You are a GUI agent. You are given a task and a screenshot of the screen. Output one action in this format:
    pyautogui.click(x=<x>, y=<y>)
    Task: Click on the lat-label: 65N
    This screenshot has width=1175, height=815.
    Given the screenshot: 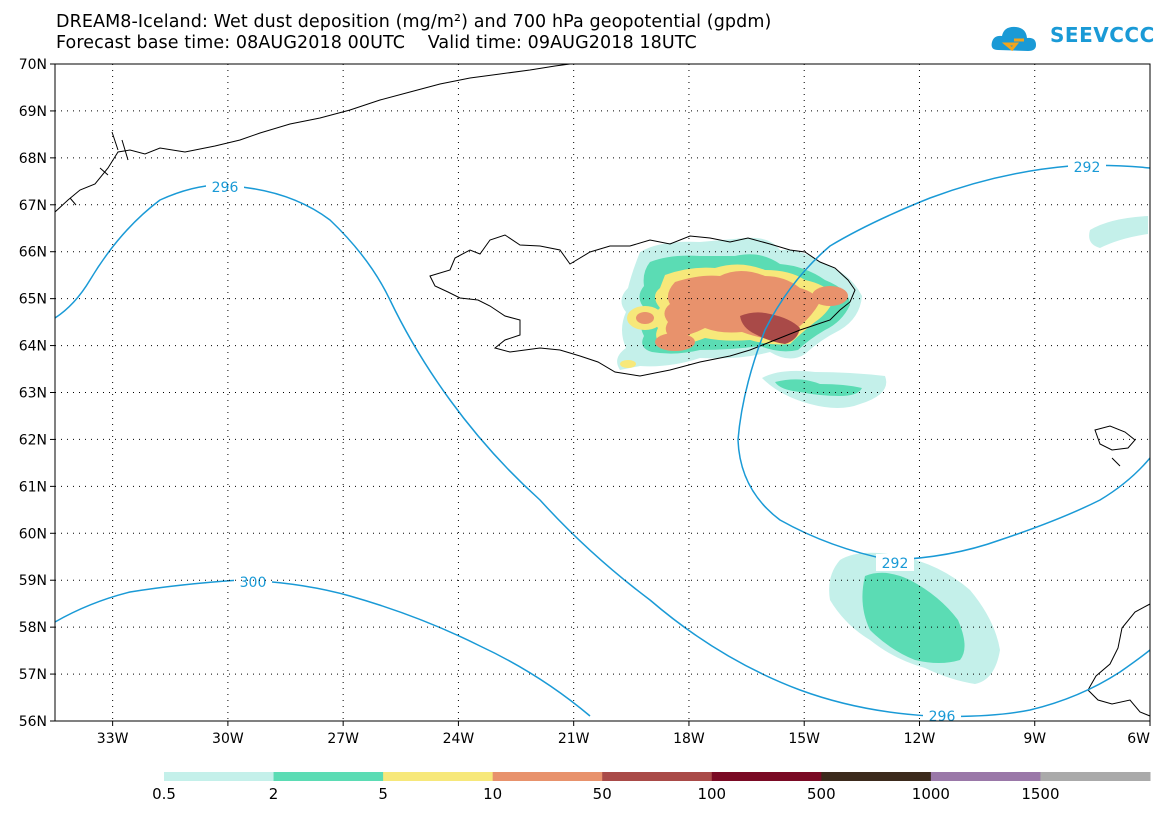 What is the action you would take?
    pyautogui.click(x=33, y=300)
    